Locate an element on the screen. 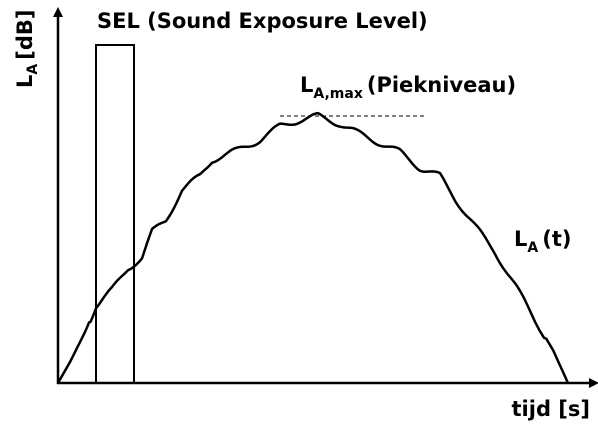 The width and height of the screenshot is (598, 424). y-label-sub: A is located at coordinates (33, 69).